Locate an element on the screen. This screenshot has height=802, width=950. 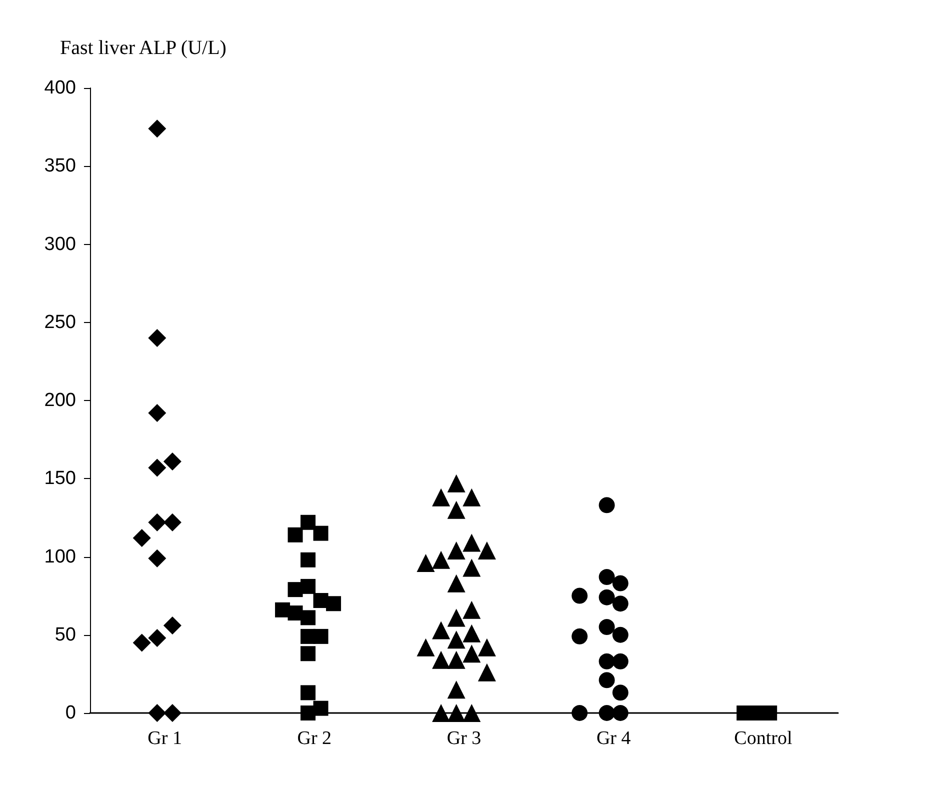
y-tick-label: 50 is located at coordinates (65, 635).